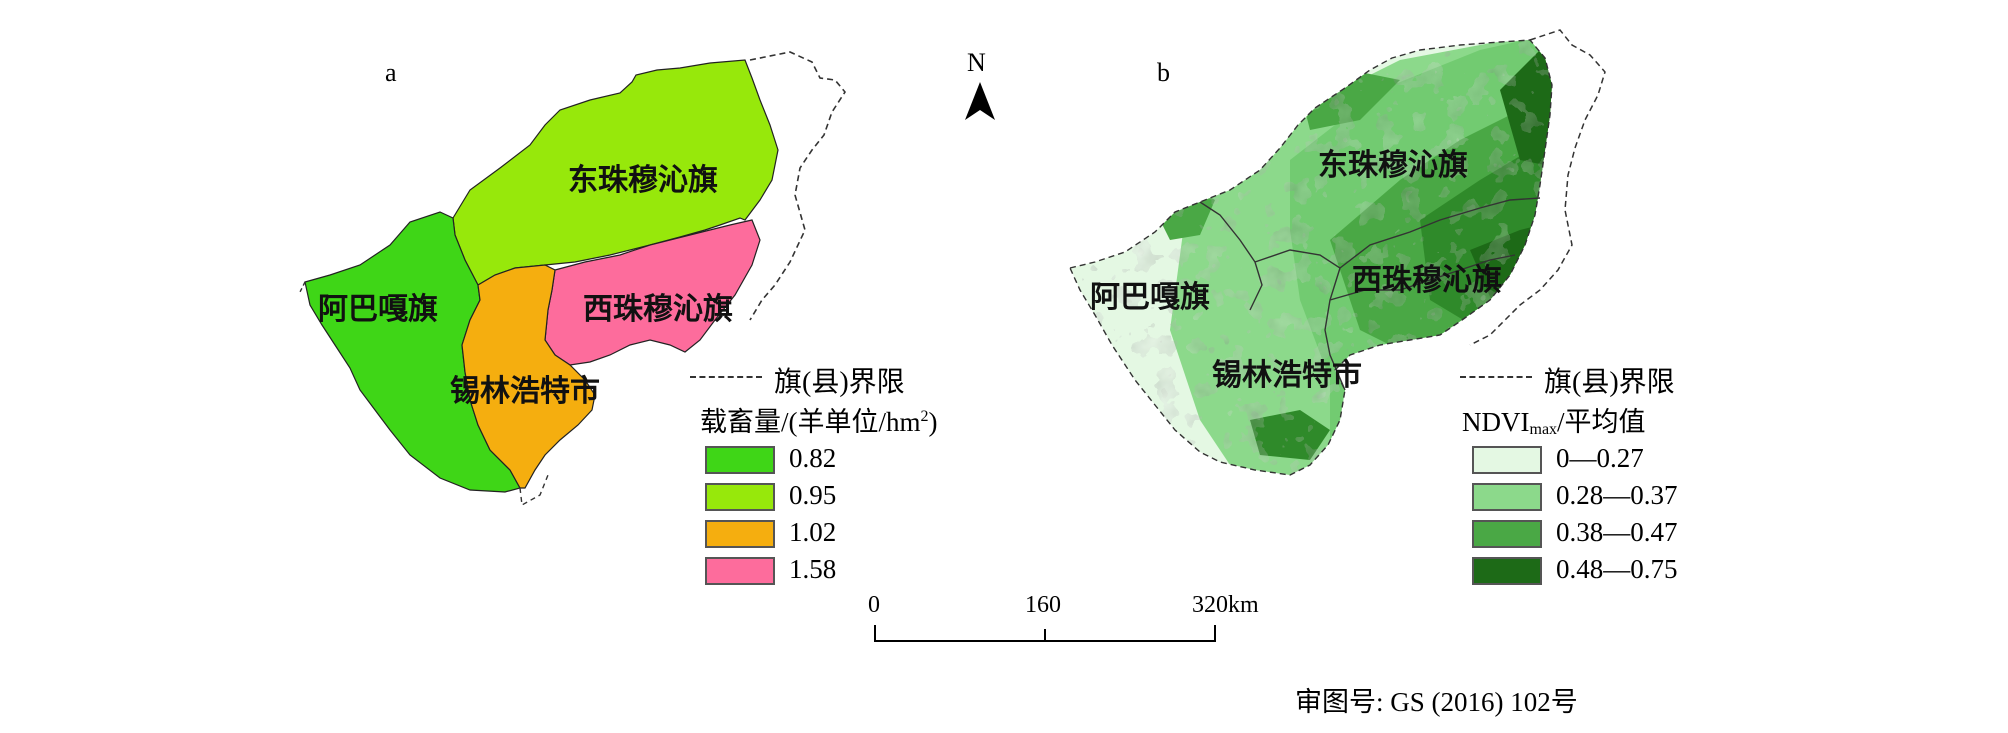 This screenshot has height=733, width=2008. Describe the element at coordinates (1600, 458) in the screenshot. I see `legend-b-label: 0—0.27` at that location.